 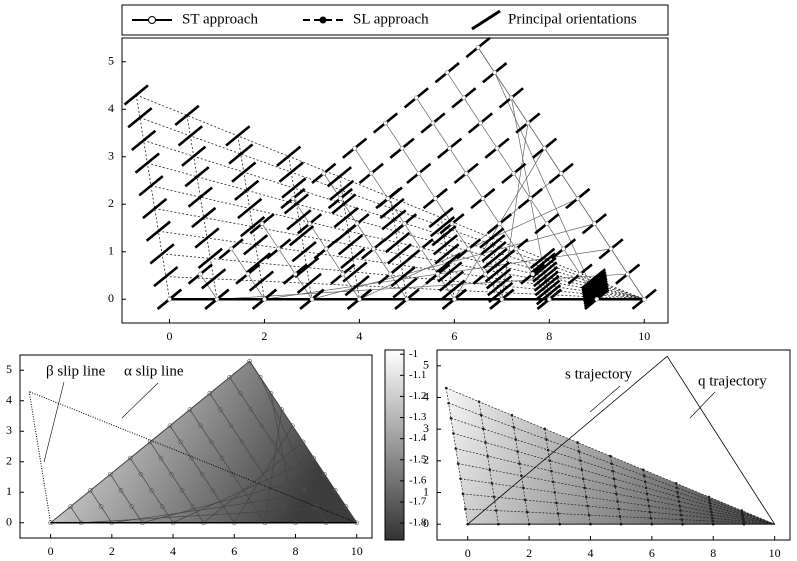 What do you see at coordinates (111, 108) in the screenshot?
I see `y-tick-label: 4` at bounding box center [111, 108].